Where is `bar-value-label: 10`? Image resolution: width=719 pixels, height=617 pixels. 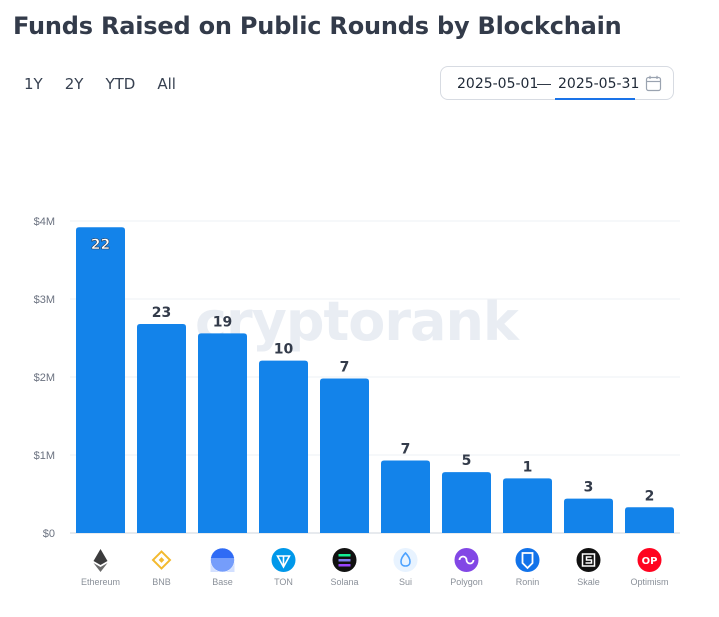 bar-value-label: 10 is located at coordinates (284, 350).